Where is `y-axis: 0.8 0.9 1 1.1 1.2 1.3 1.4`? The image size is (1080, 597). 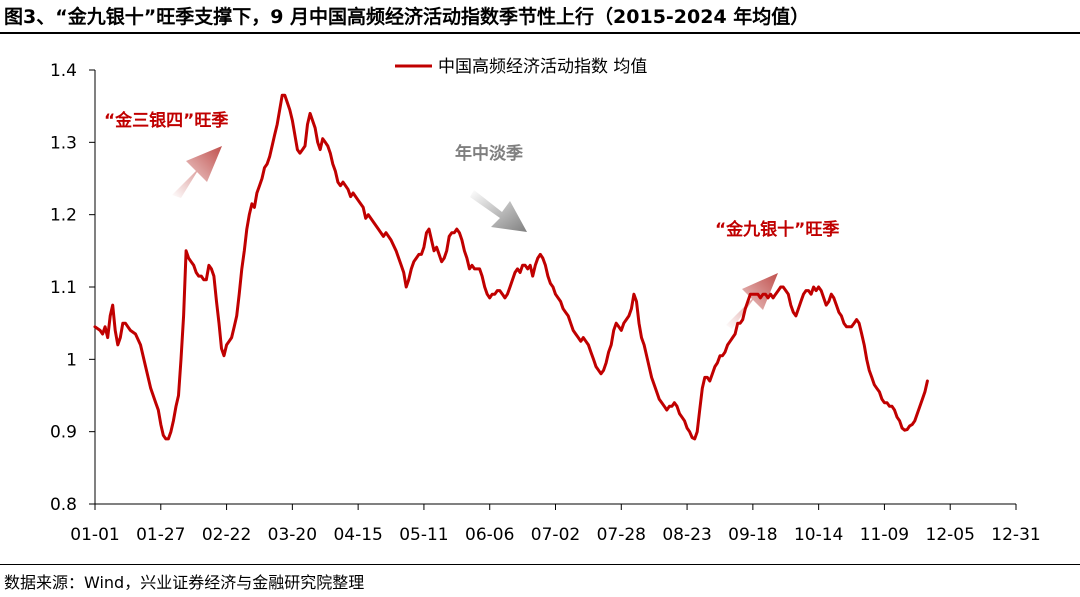 y-axis: 0.8 0.9 1 1.1 1.2 1.3 1.4 is located at coordinates (73, 288).